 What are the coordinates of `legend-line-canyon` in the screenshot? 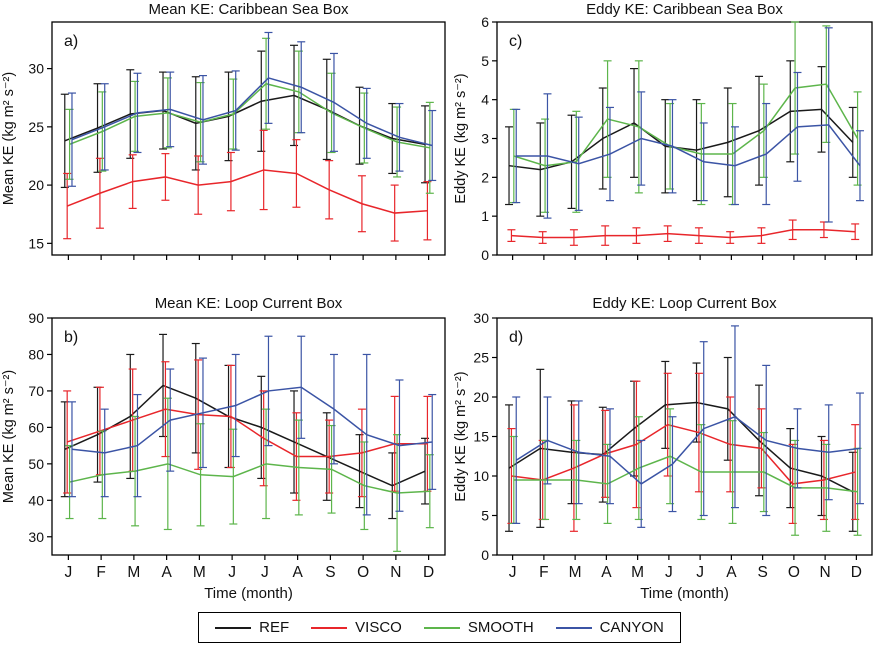 It's located at (573, 627).